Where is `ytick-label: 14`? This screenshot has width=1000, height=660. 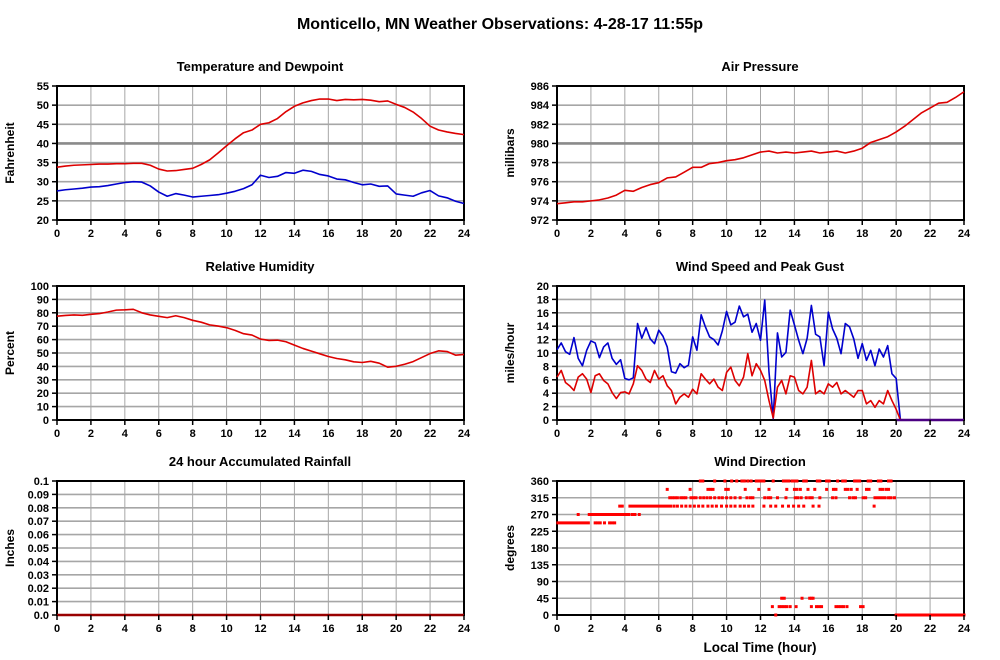
ytick-label: 14 is located at coordinates (543, 327).